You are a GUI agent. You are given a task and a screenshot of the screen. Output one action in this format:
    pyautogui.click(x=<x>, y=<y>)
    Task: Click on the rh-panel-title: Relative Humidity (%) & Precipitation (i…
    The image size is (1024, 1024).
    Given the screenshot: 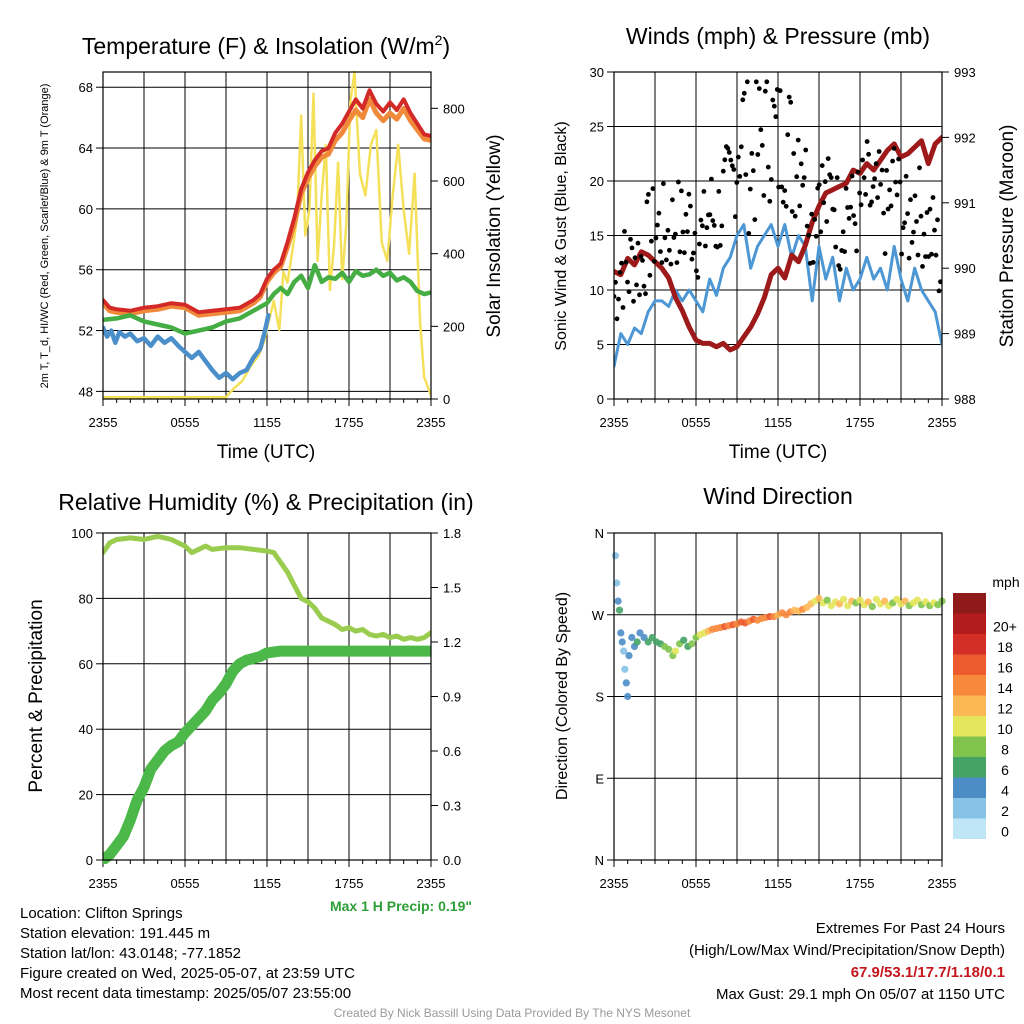 What is the action you would take?
    pyautogui.click(x=265, y=502)
    